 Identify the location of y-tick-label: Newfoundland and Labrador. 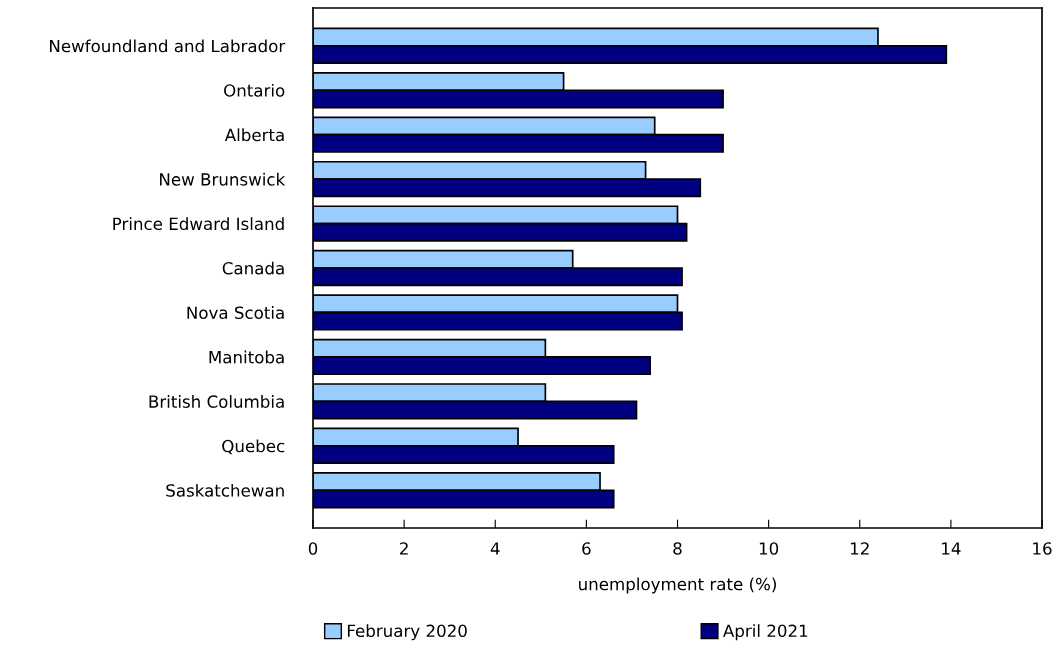
(168, 46).